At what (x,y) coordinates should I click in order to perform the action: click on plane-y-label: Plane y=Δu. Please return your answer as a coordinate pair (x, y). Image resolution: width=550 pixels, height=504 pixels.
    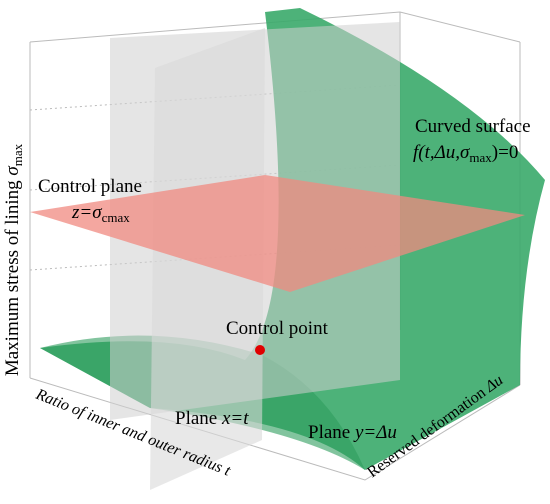
    Looking at the image, I should click on (352, 432).